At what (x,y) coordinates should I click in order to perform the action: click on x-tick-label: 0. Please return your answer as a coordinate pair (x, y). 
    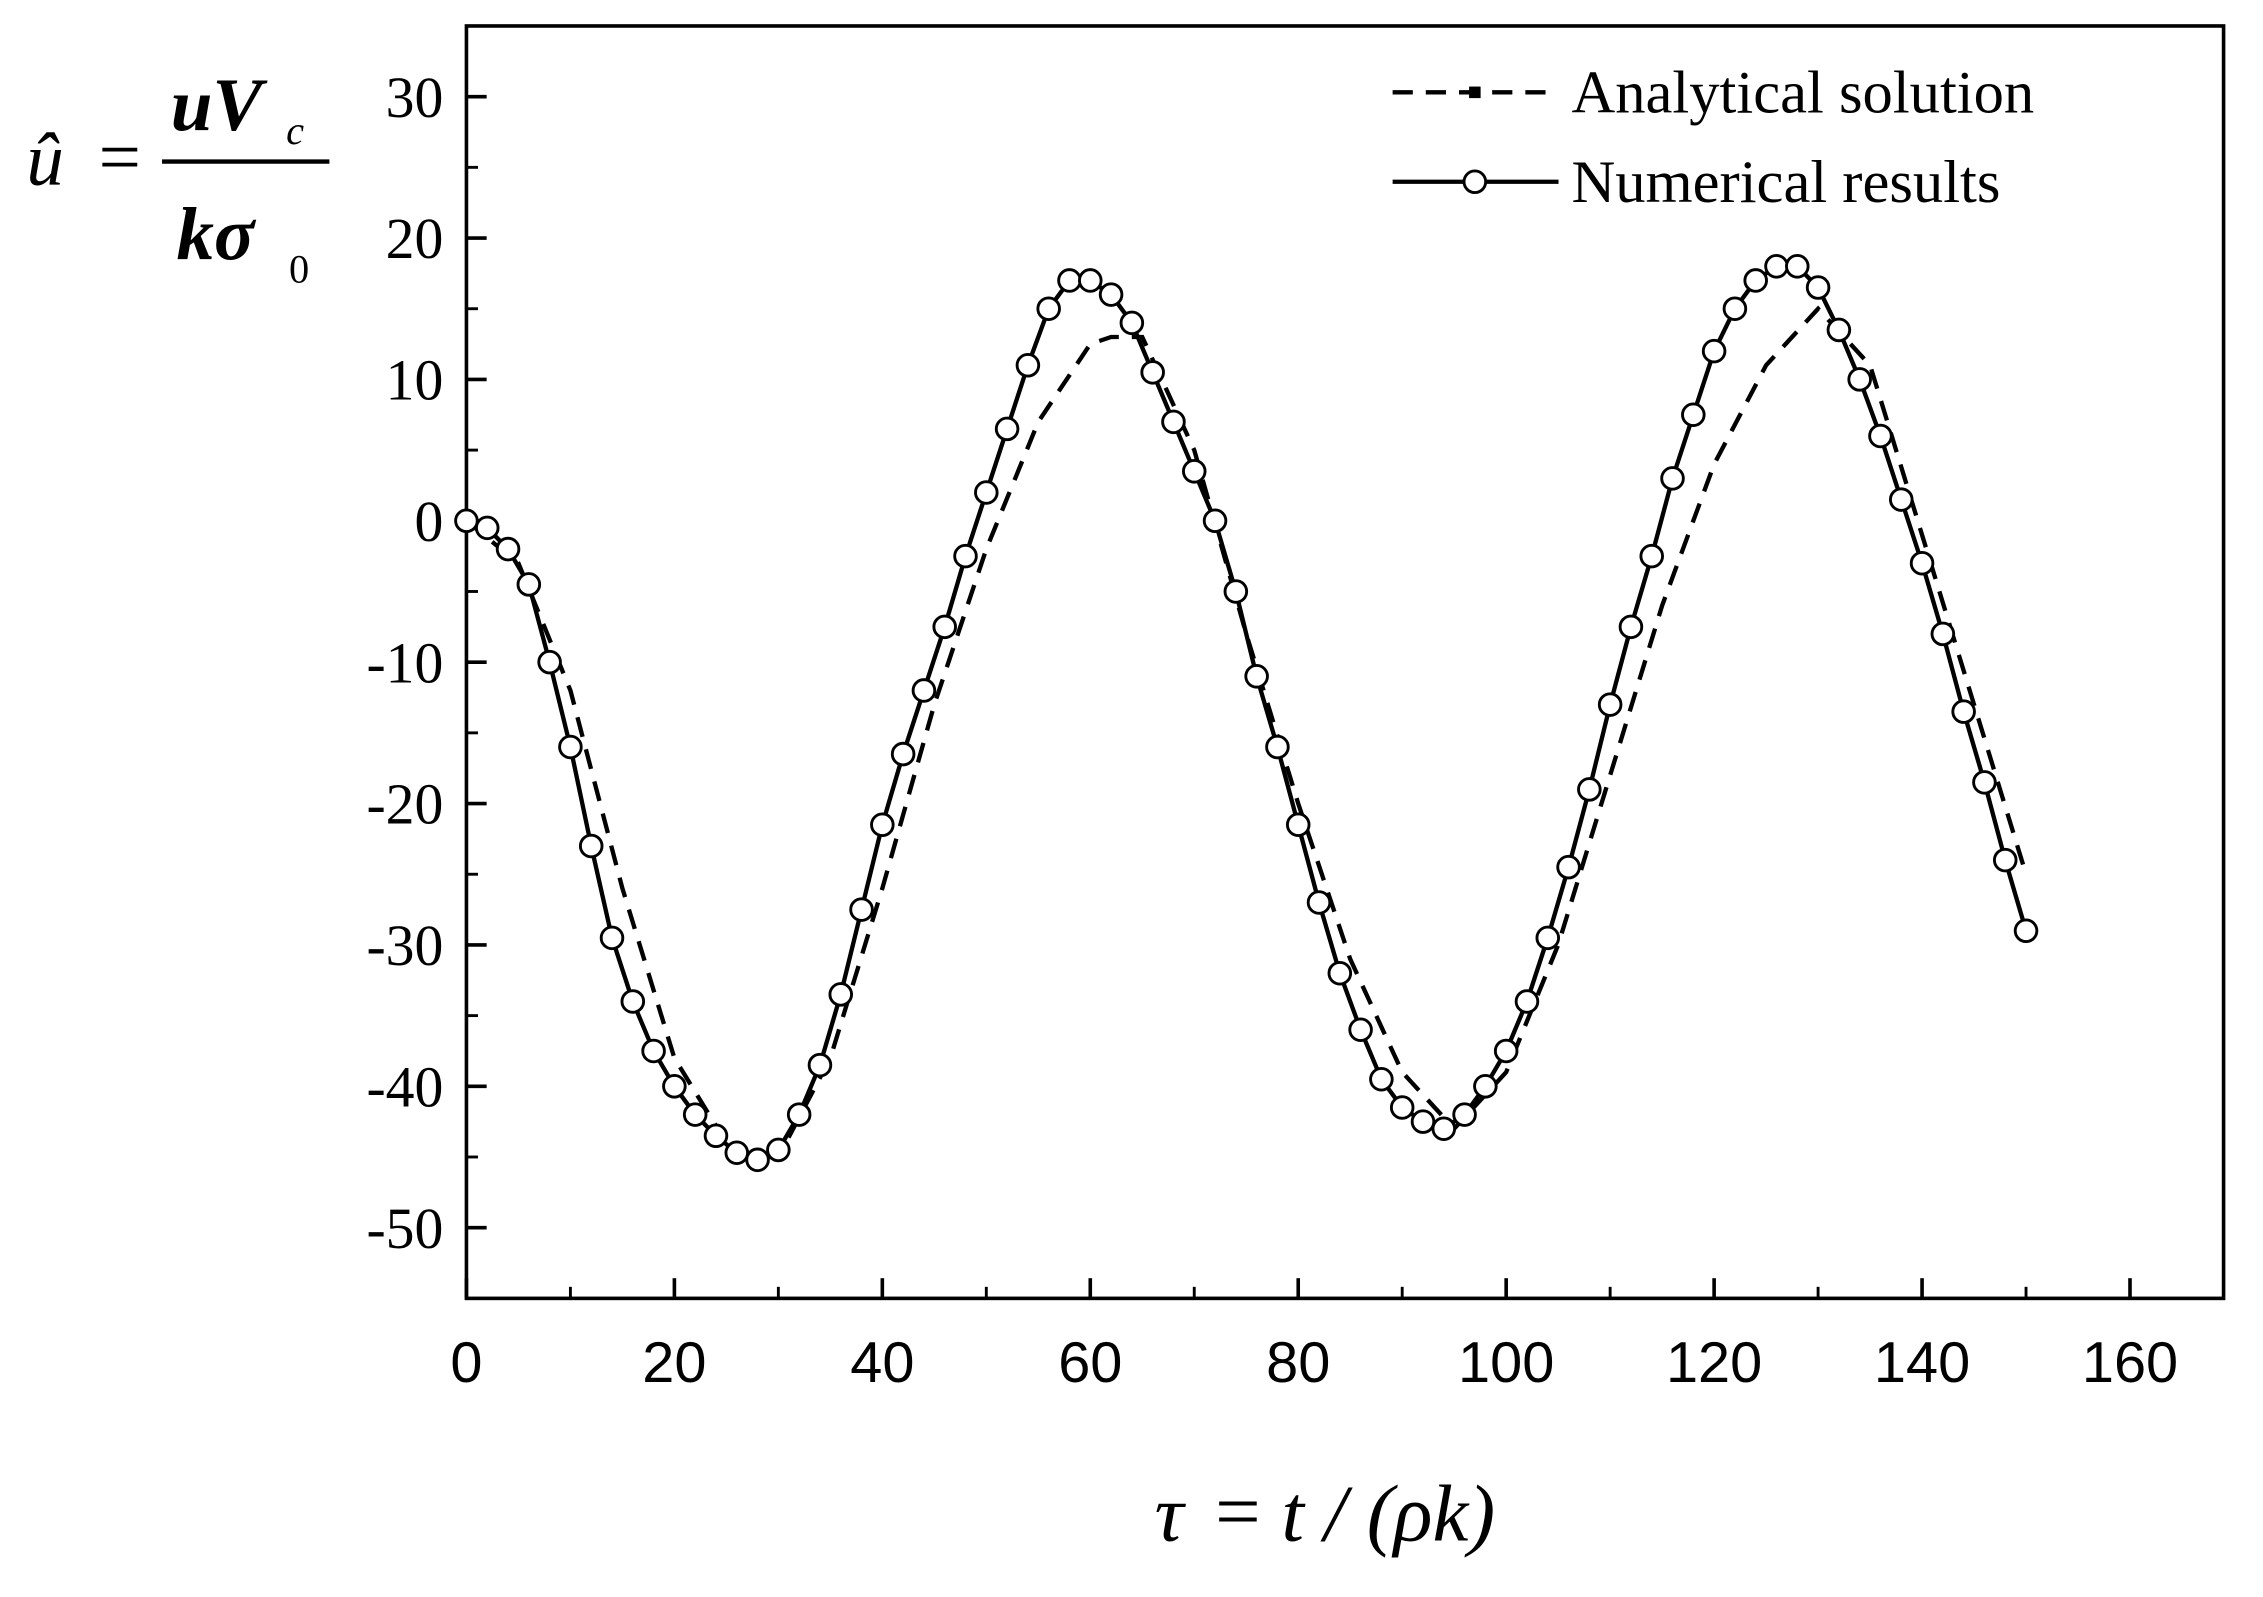
    Looking at the image, I should click on (466, 1363).